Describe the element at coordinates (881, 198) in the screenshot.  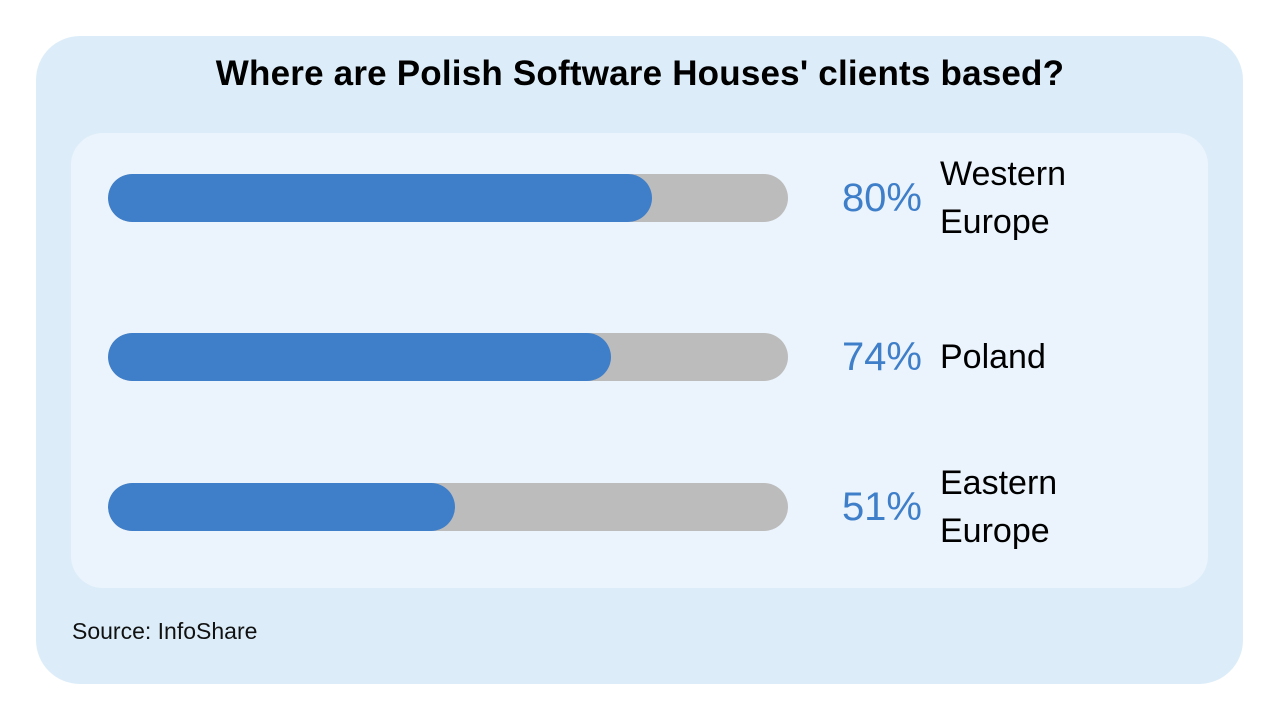
I see `bar-value-label: 80%` at that location.